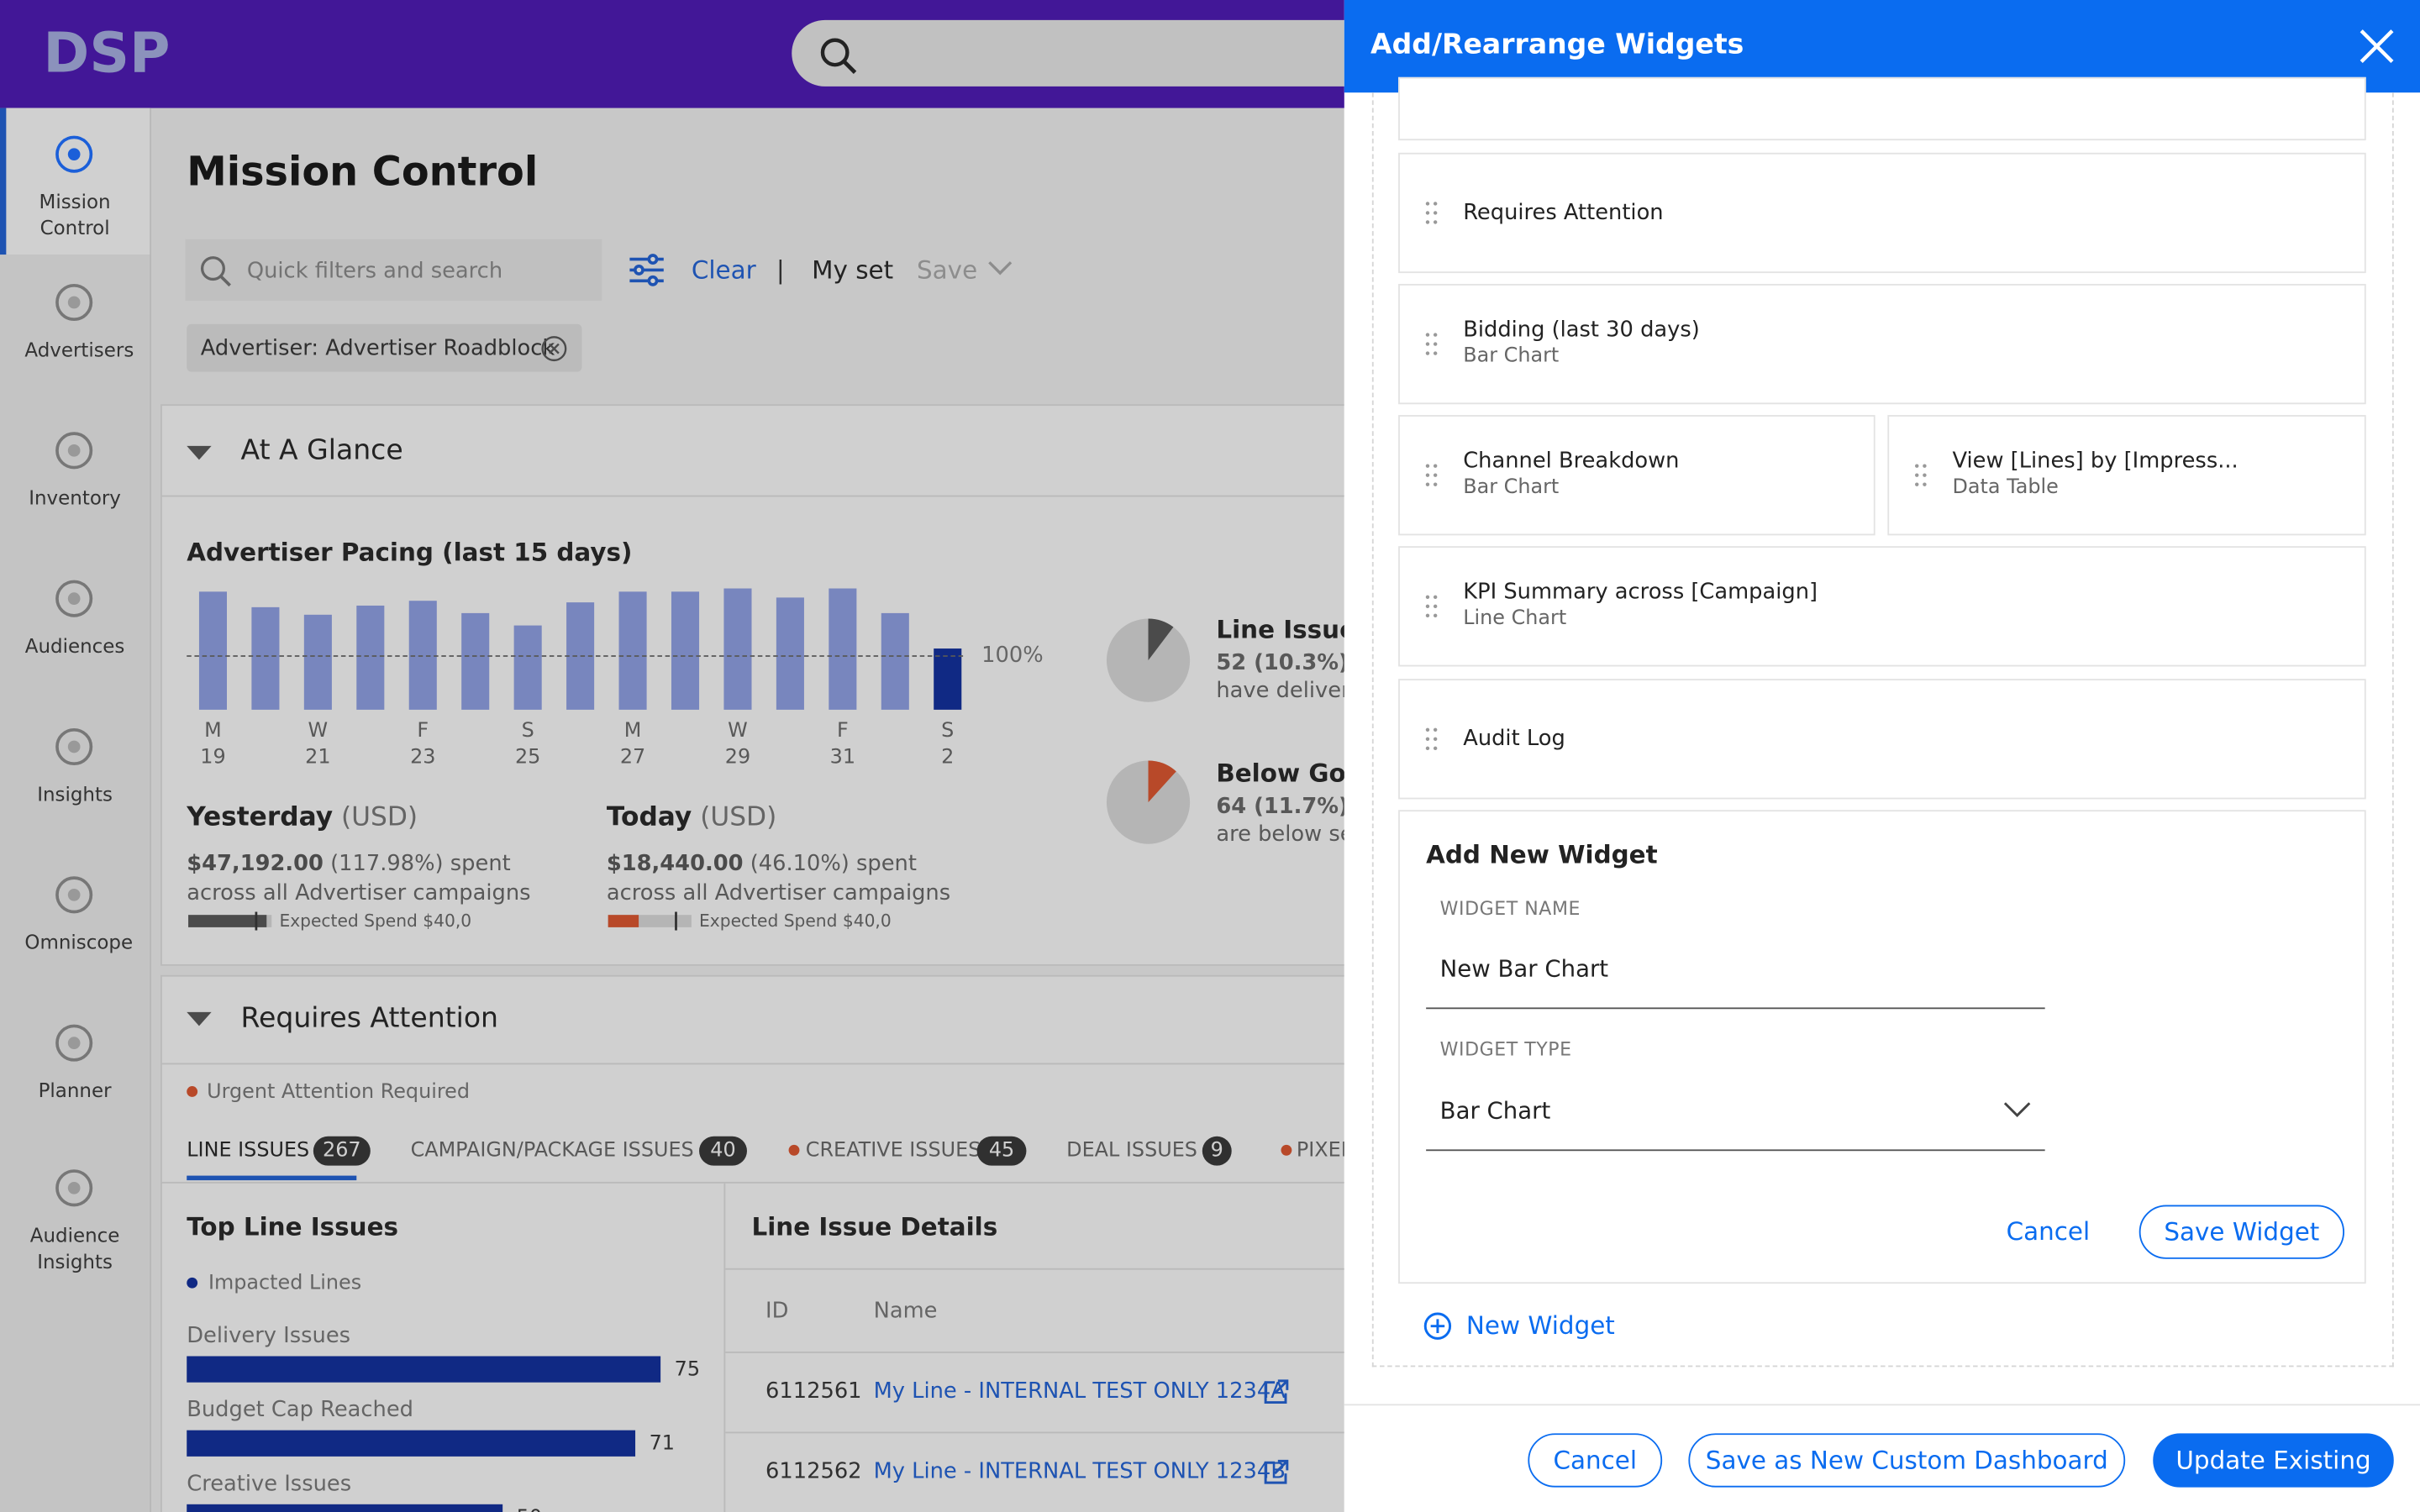  I want to click on close-button, so click(2377, 46).